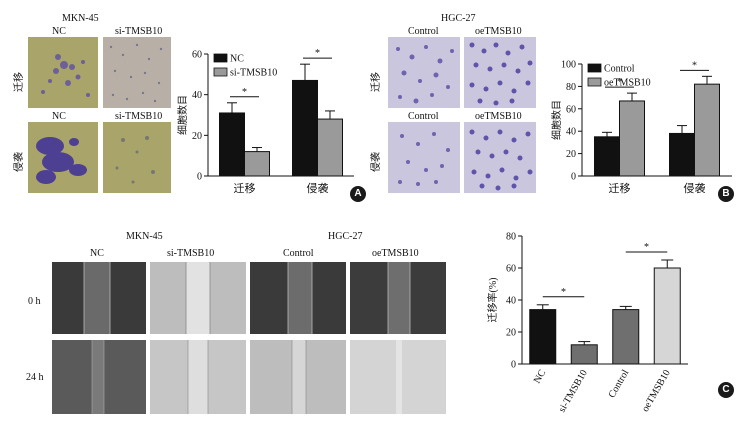 The width and height of the screenshot is (746, 429). What do you see at coordinates (492, 300) in the screenshot?
I see `chart-c-y-axis-label: 迁移率(%)` at bounding box center [492, 300].